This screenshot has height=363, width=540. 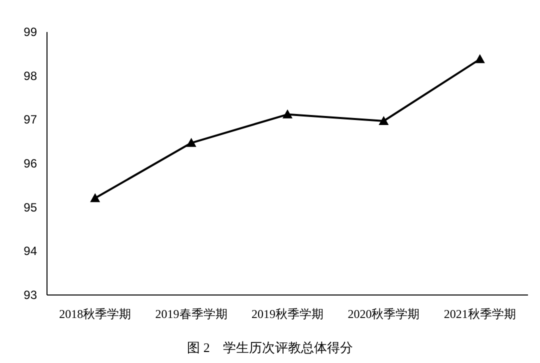 What do you see at coordinates (30, 251) in the screenshot?
I see `y-tick: 94` at bounding box center [30, 251].